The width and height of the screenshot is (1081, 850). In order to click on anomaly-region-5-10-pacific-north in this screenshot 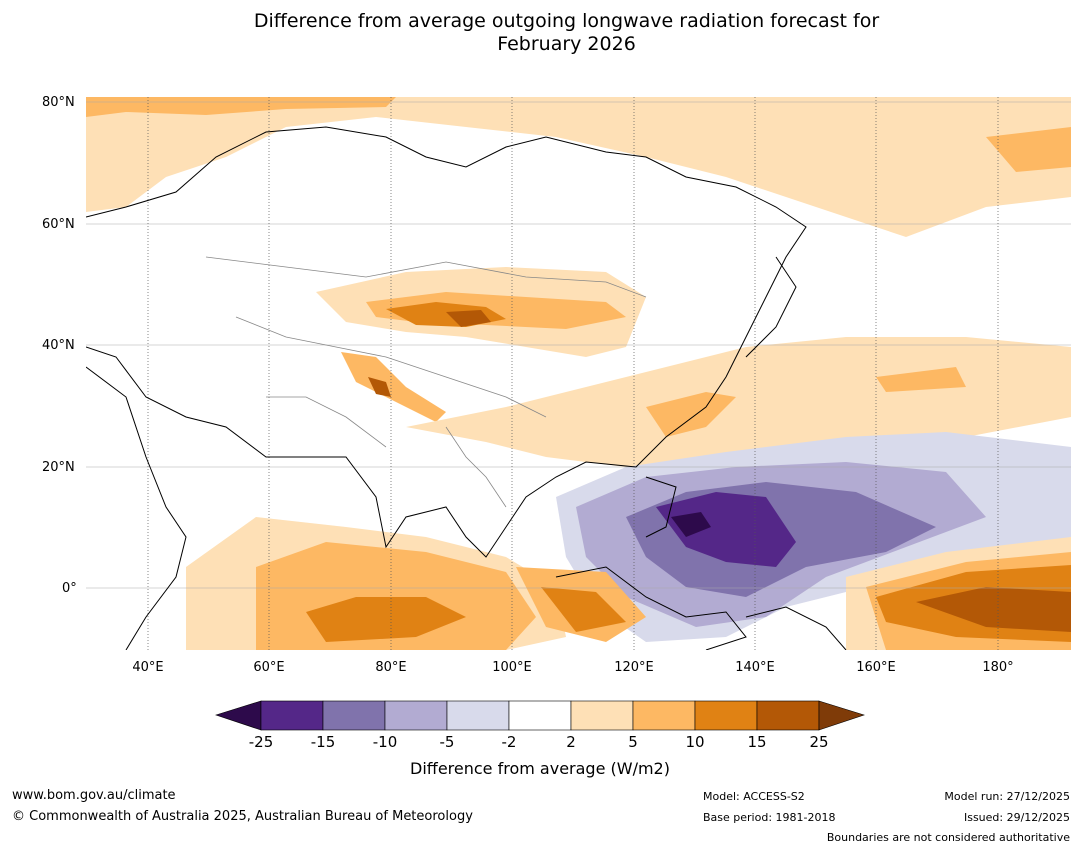, I will do `click(921, 379)`.